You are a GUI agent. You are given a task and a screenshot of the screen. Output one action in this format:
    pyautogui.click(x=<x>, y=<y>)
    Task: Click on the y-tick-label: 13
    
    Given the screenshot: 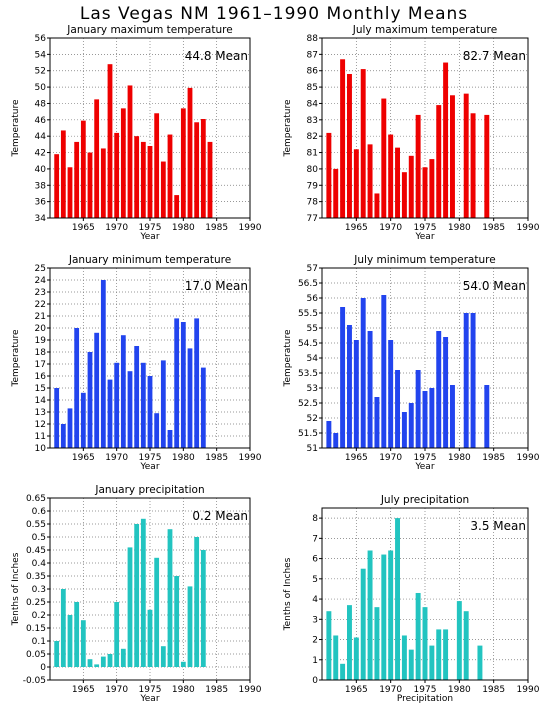 What is the action you would take?
    pyautogui.click(x=40, y=413)
    